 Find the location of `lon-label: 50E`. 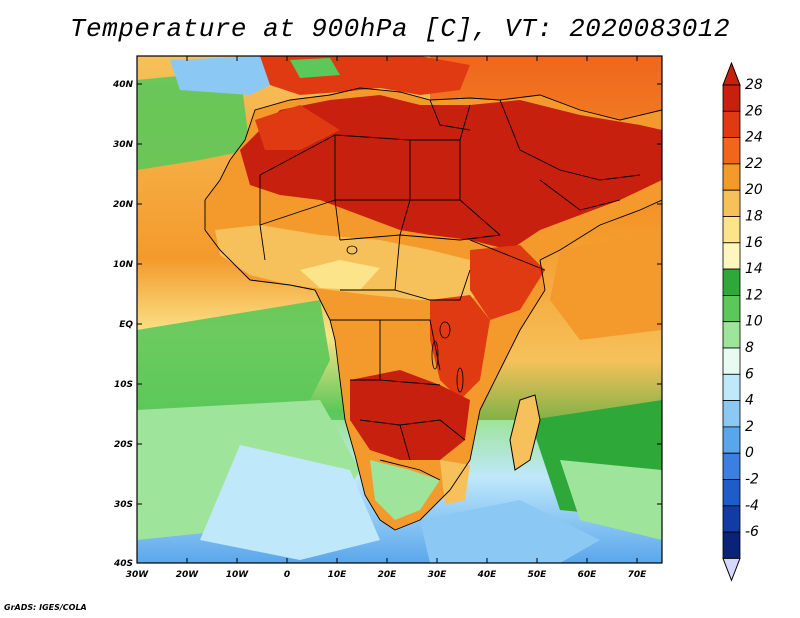

lon-label: 50E is located at coordinates (538, 575).